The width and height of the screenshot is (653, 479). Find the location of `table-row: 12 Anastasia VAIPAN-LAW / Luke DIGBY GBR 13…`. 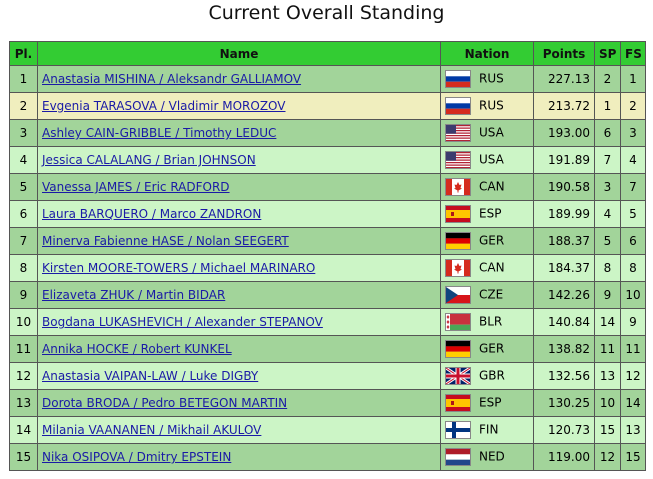

table-row: 12 Anastasia VAIPAN-LAW / Luke DIGBY GBR 13… is located at coordinates (327, 376).